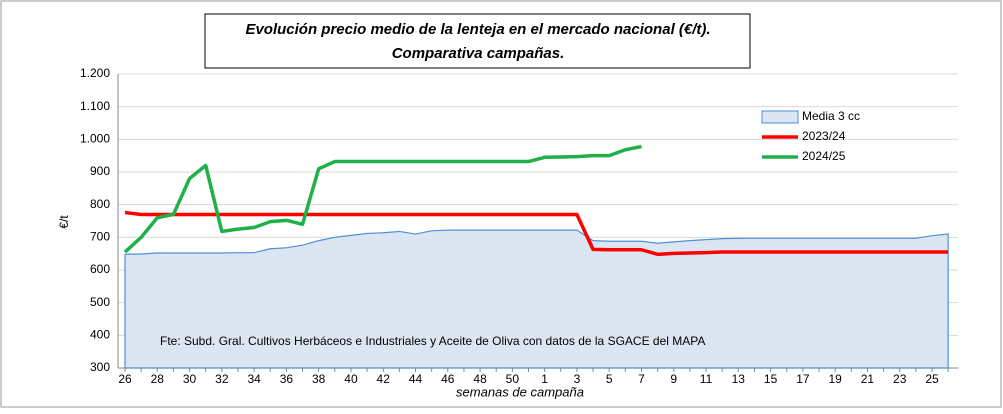  I want to click on y-tick-label: 500, so click(100, 302).